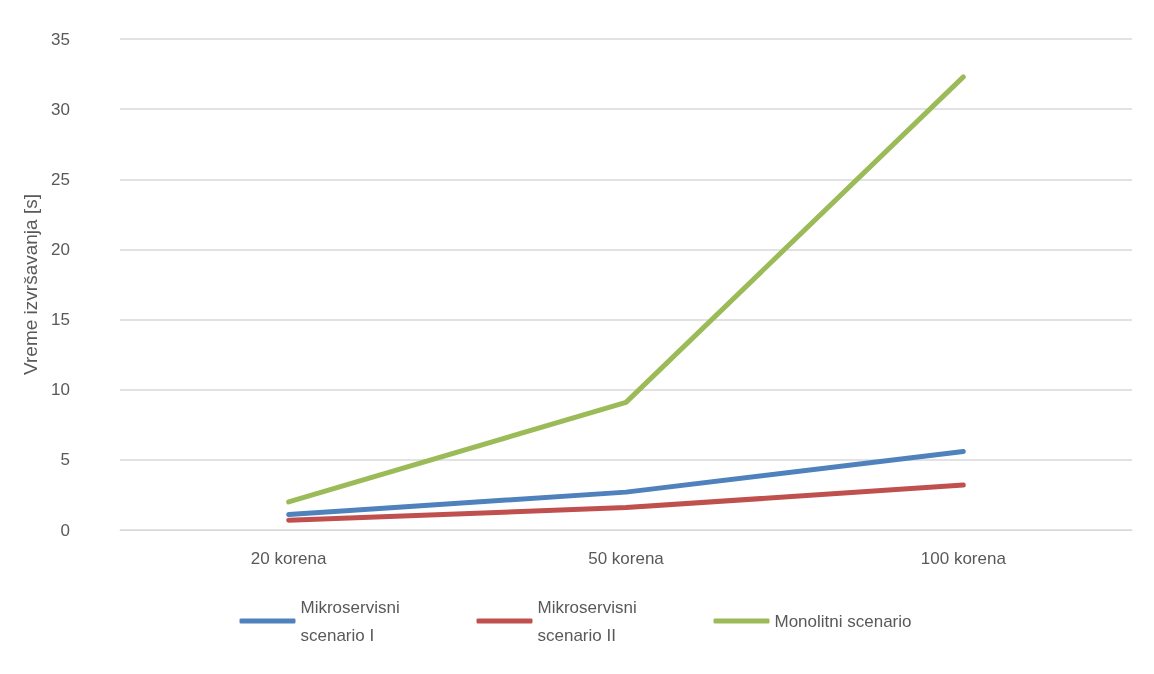 The height and width of the screenshot is (674, 1154). What do you see at coordinates (65, 530) in the screenshot?
I see `y-tick-label: 0` at bounding box center [65, 530].